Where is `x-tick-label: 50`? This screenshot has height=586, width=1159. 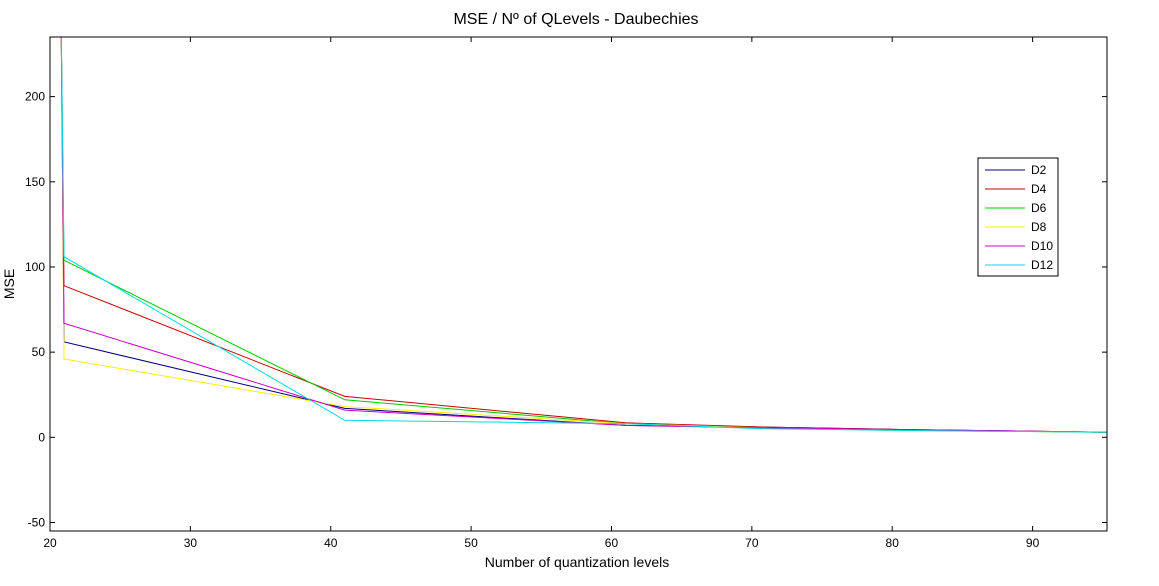 x-tick-label: 50 is located at coordinates (471, 543).